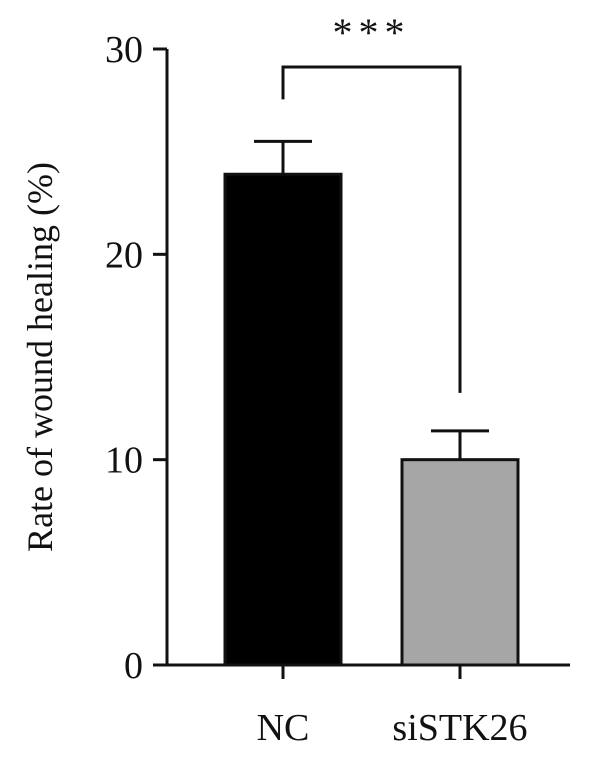 Image resolution: width=600 pixels, height=765 pixels. I want to click on x-ticks: NC siSTK26, so click(392, 707).